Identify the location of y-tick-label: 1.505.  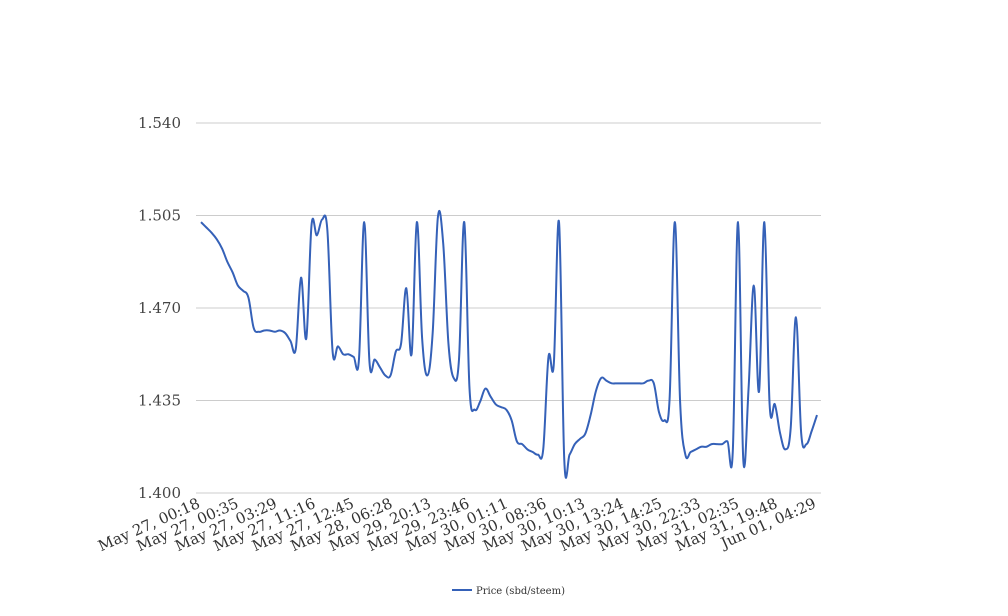
(159, 216).